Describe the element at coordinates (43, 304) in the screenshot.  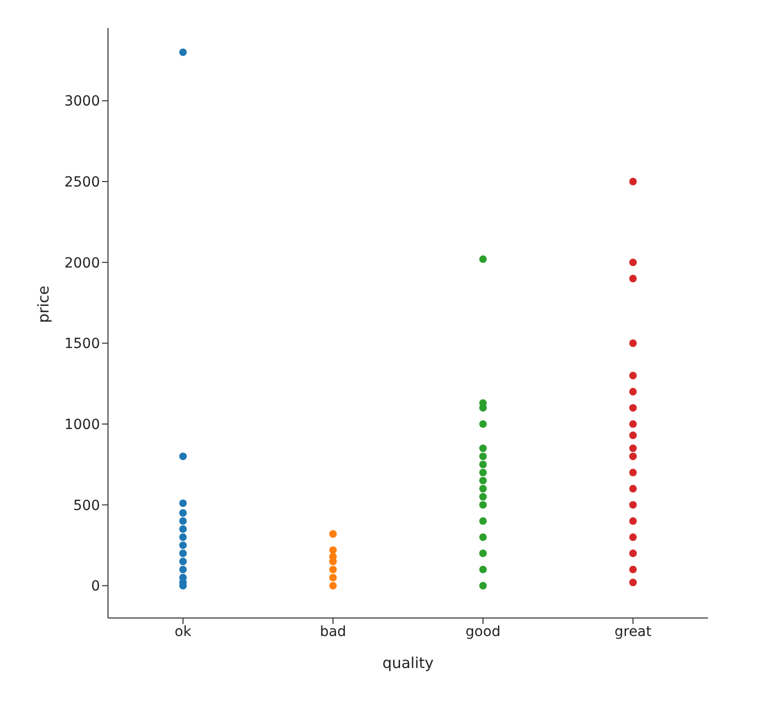
I see `y-axis-title: price` at that location.